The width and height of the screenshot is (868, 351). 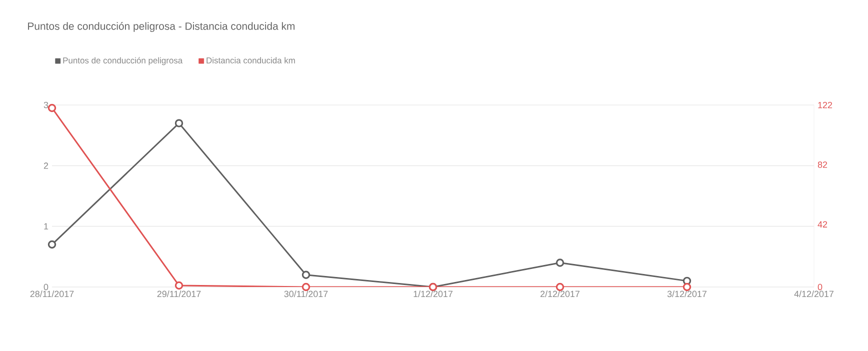 I want to click on y2-tick-label: 122, so click(x=825, y=105).